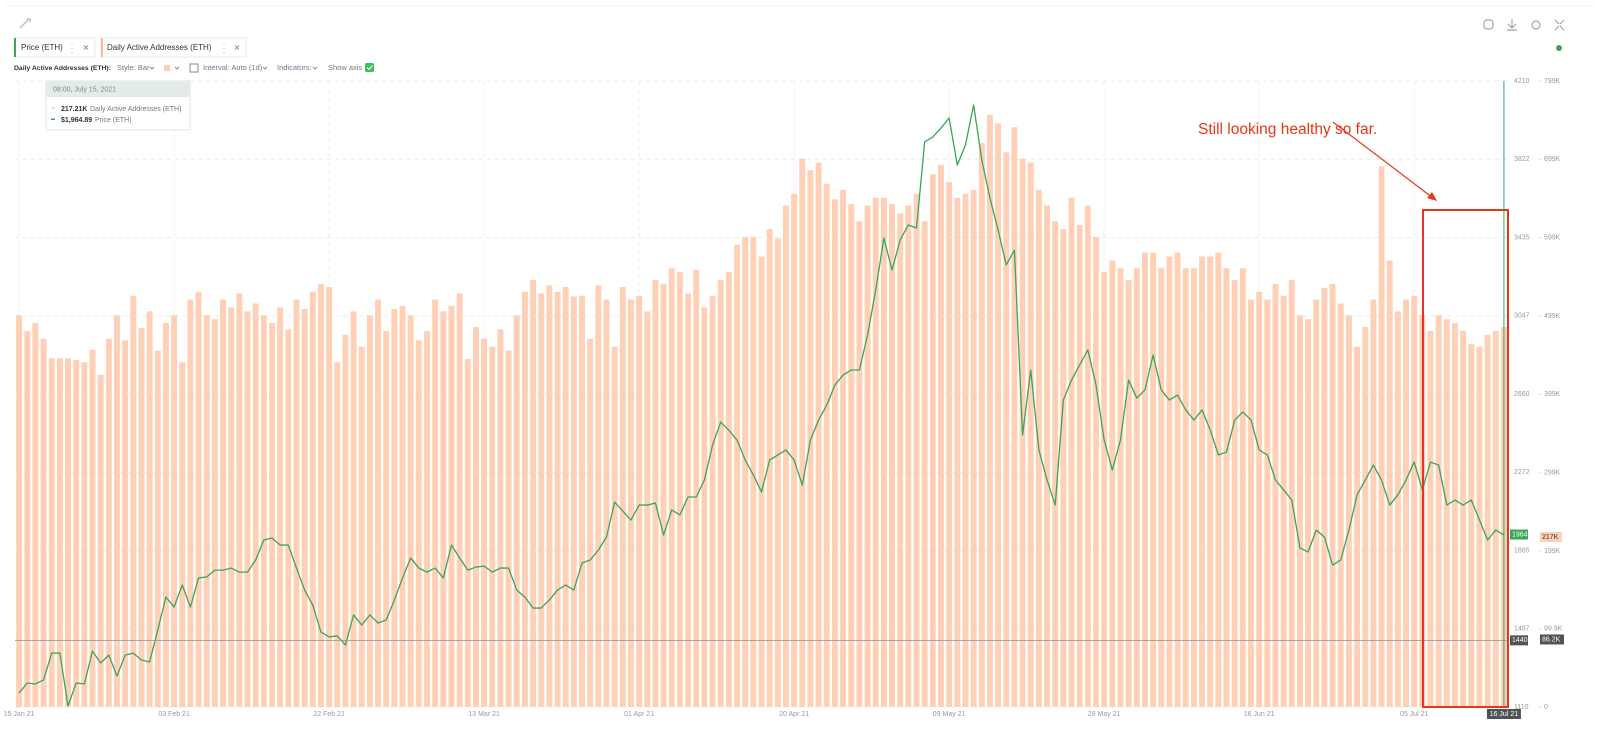  Describe the element at coordinates (1552, 316) in the screenshot. I see `y2-tick-label: 499K` at that location.